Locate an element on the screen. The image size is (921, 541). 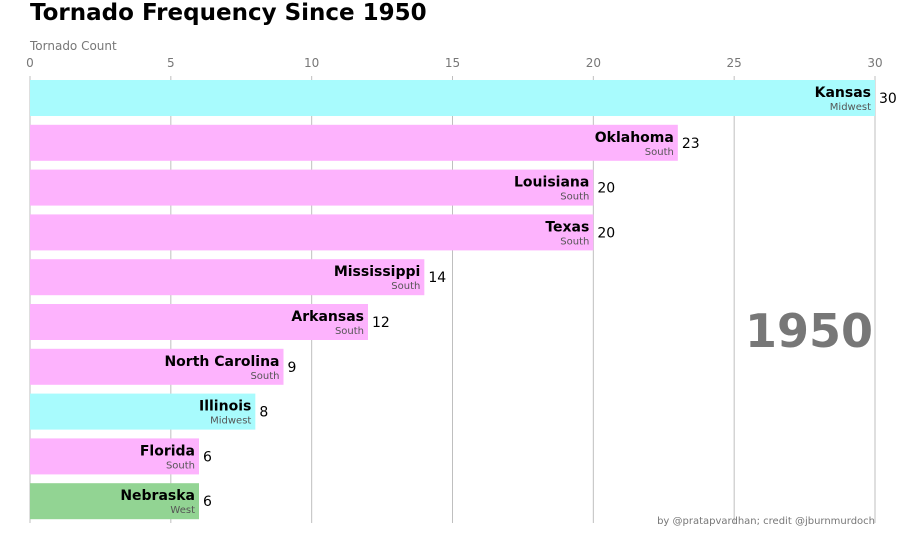
bar-category-label: Oklahoma is located at coordinates (634, 138).